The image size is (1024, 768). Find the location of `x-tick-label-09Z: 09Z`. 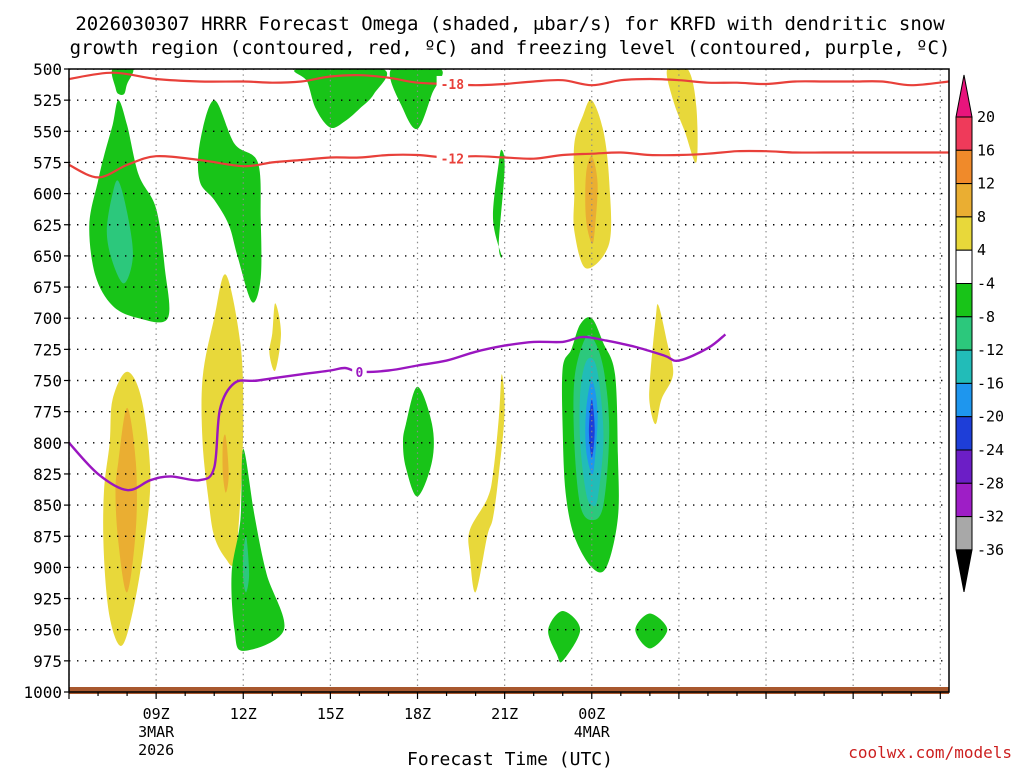

x-tick-label-09Z: 09Z is located at coordinates (156, 714).